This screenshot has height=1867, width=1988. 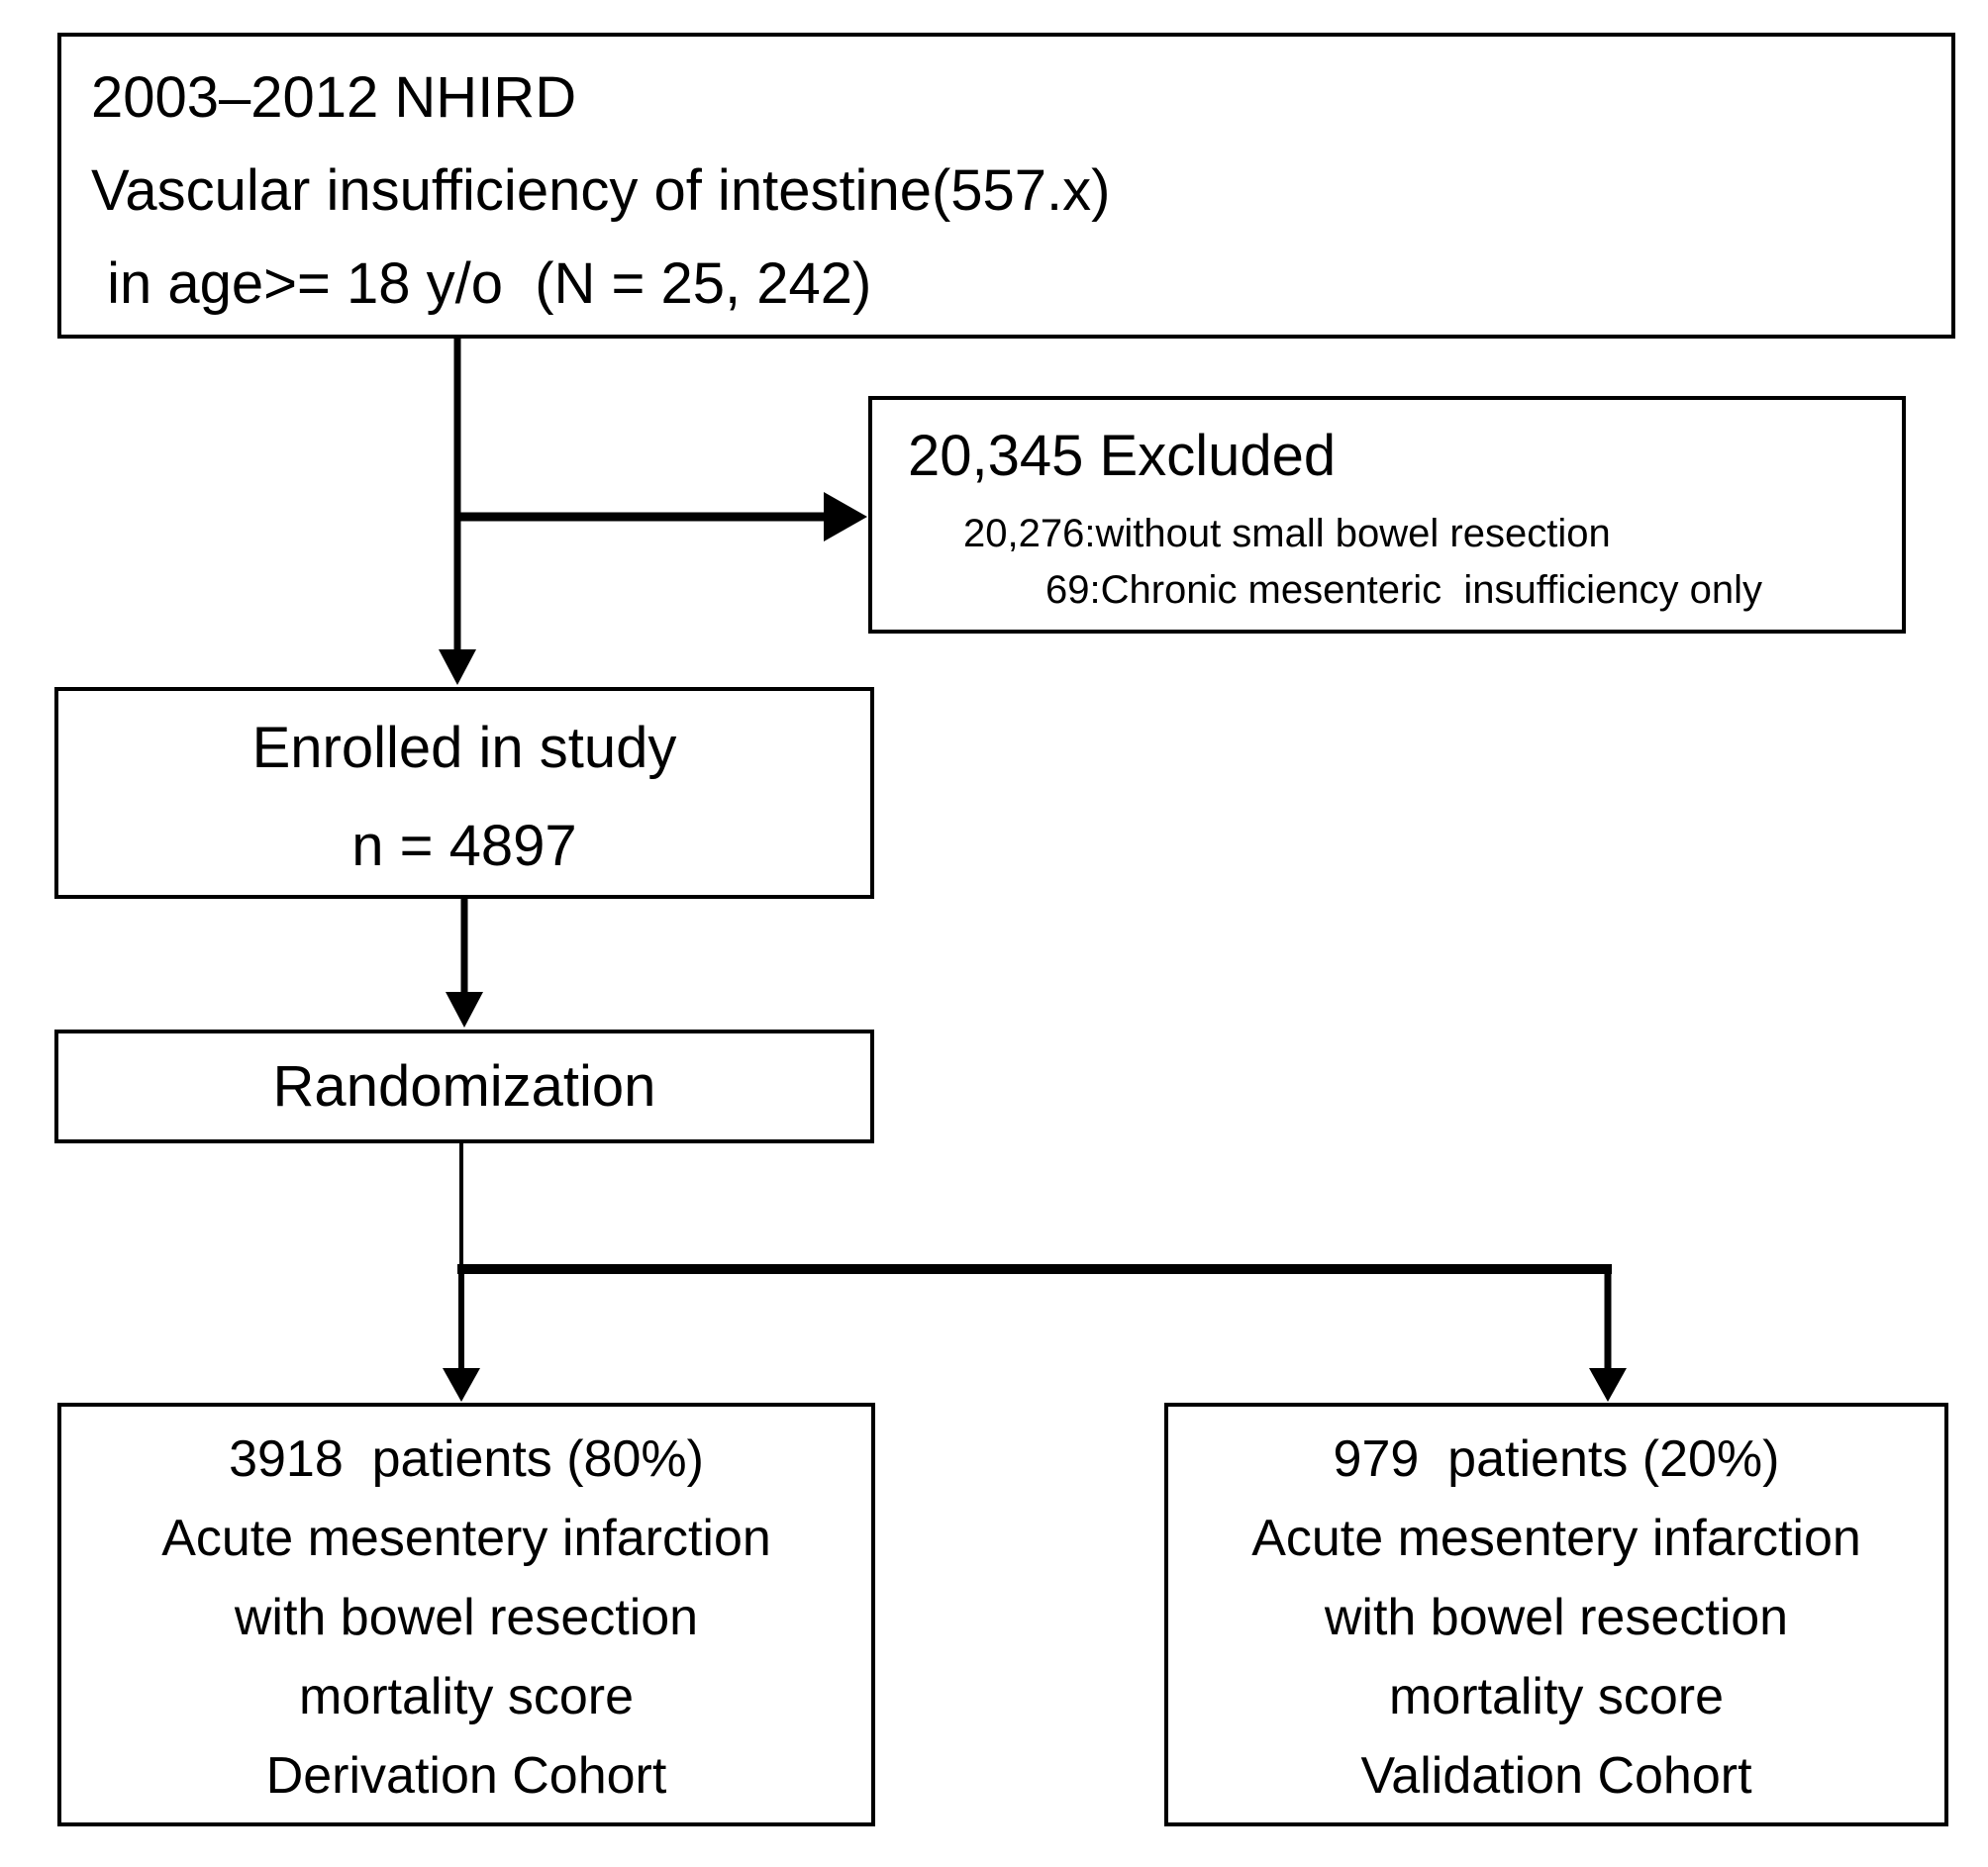 I want to click on validation-treatment: with bowel resection, so click(x=1556, y=1617).